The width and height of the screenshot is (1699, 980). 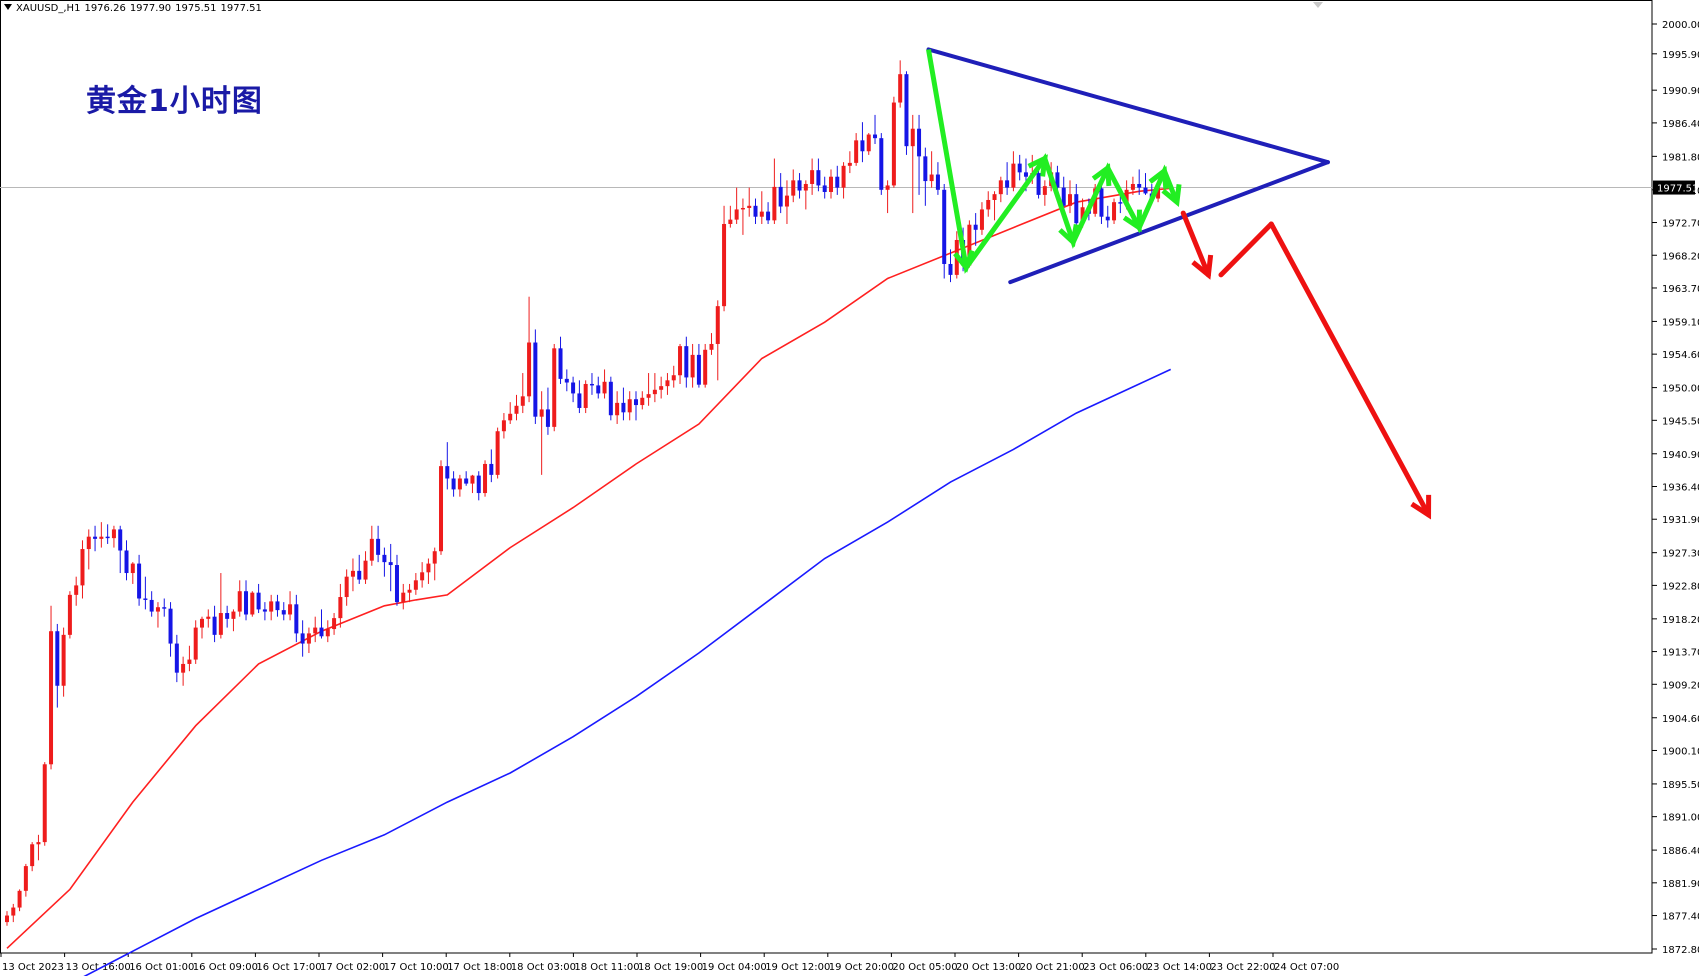 I want to click on forecast-arrow-line, so click(x=1246, y=249).